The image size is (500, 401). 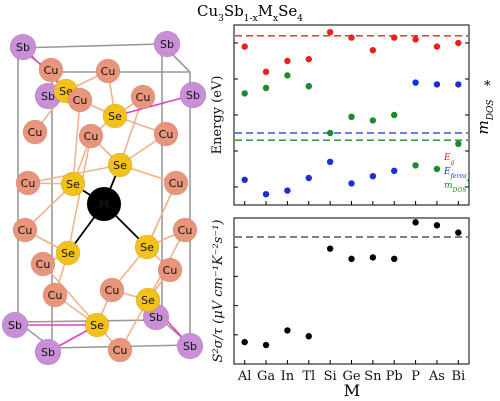 I want to click on bottom-axis-ticks, so click(x=346, y=305).